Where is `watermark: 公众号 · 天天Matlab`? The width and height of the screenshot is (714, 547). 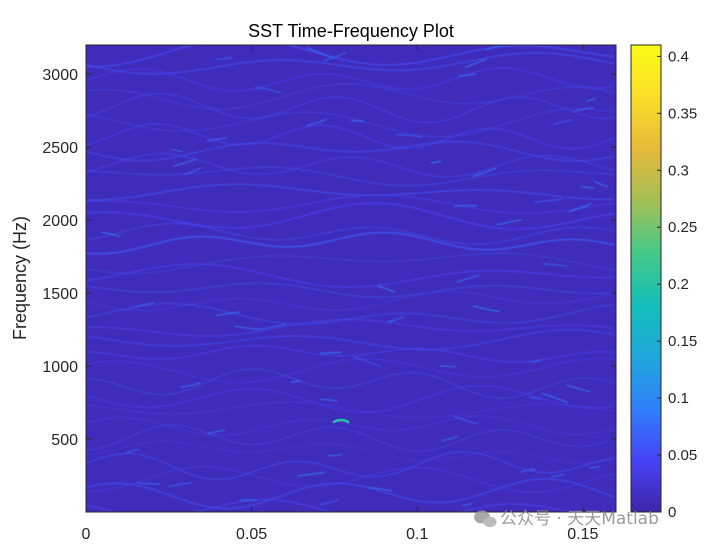
watermark: 公众号 · 天天Matlab is located at coordinates (566, 519).